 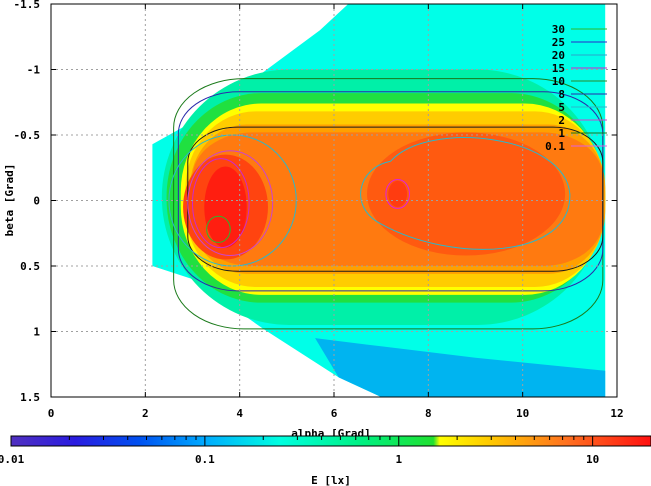 I want to click on y-tick-label: 1.5, so click(x=30, y=397).